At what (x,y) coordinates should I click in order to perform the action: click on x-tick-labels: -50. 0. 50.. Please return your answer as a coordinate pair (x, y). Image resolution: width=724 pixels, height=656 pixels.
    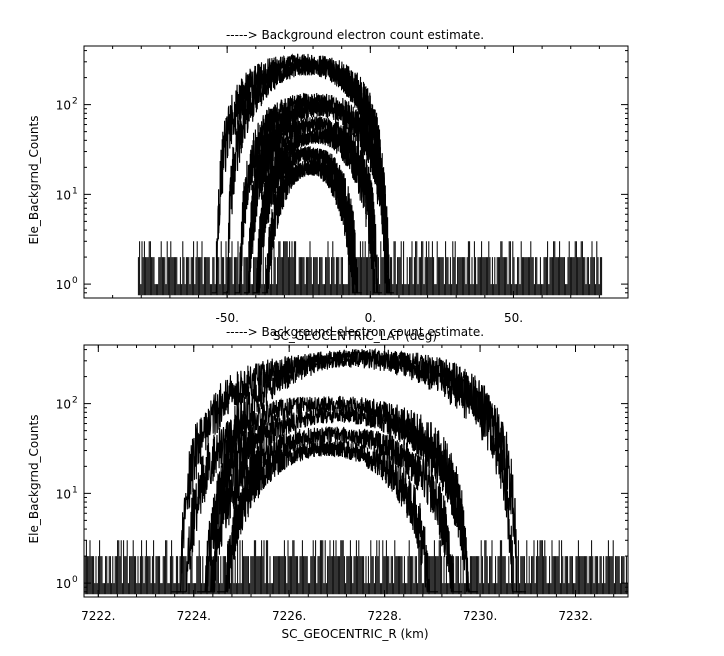
    Looking at the image, I should click on (369, 318).